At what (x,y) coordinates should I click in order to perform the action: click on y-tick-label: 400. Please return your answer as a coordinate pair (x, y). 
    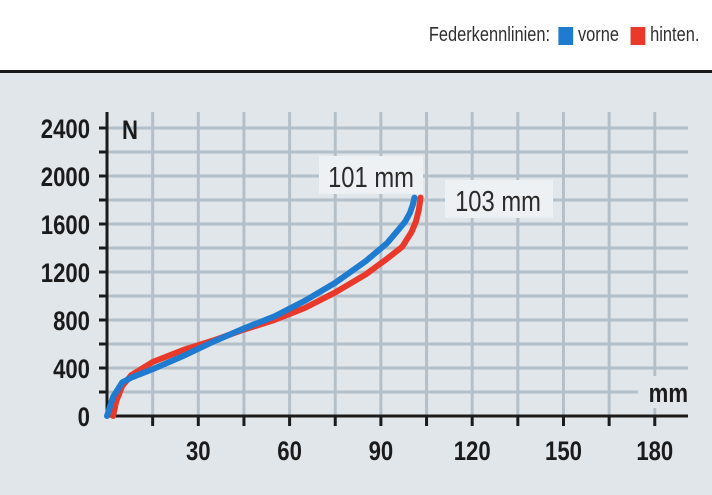
    Looking at the image, I should click on (71, 370).